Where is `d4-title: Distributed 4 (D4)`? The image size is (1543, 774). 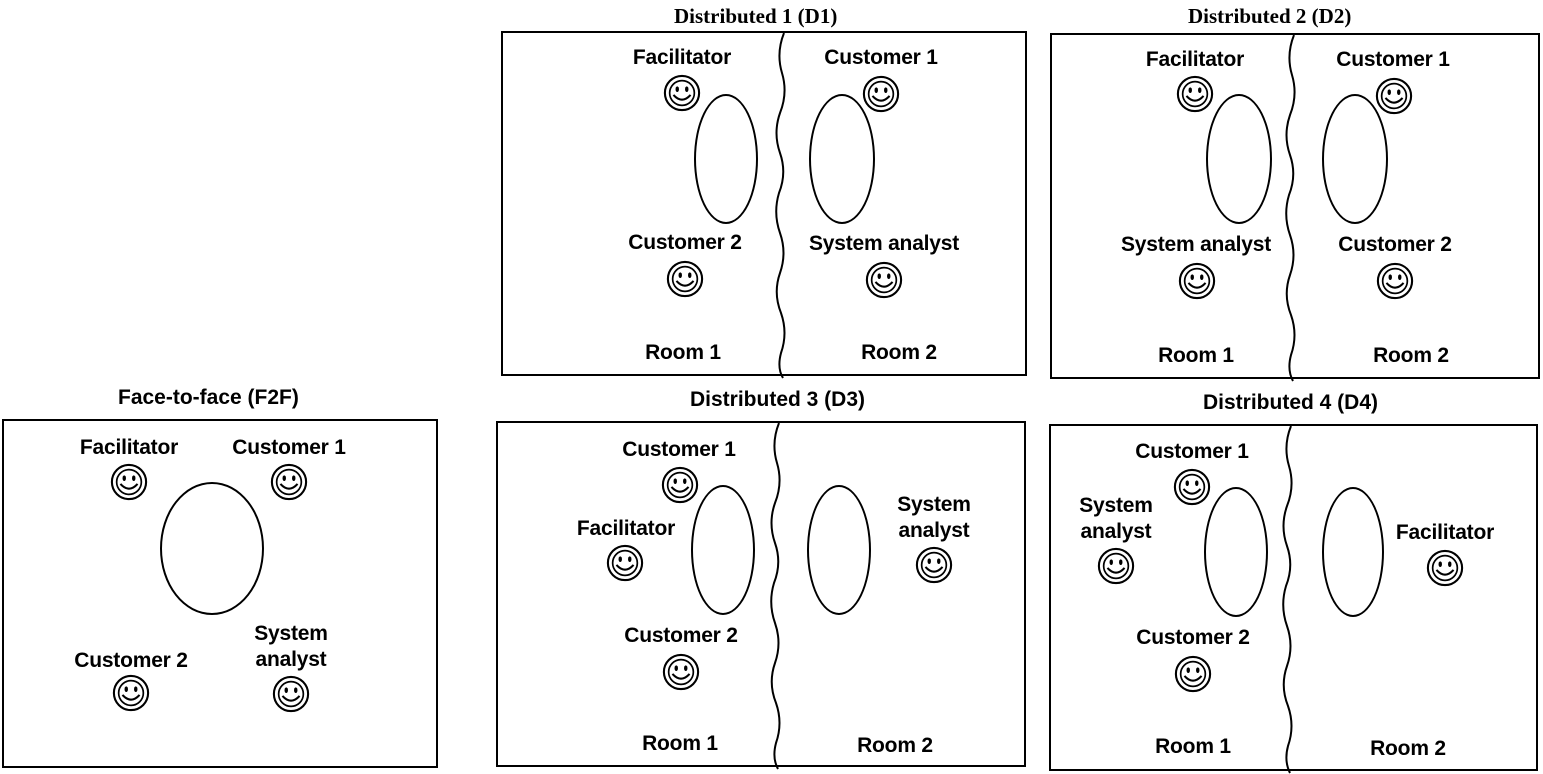 d4-title: Distributed 4 (D4) is located at coordinates (1291, 402).